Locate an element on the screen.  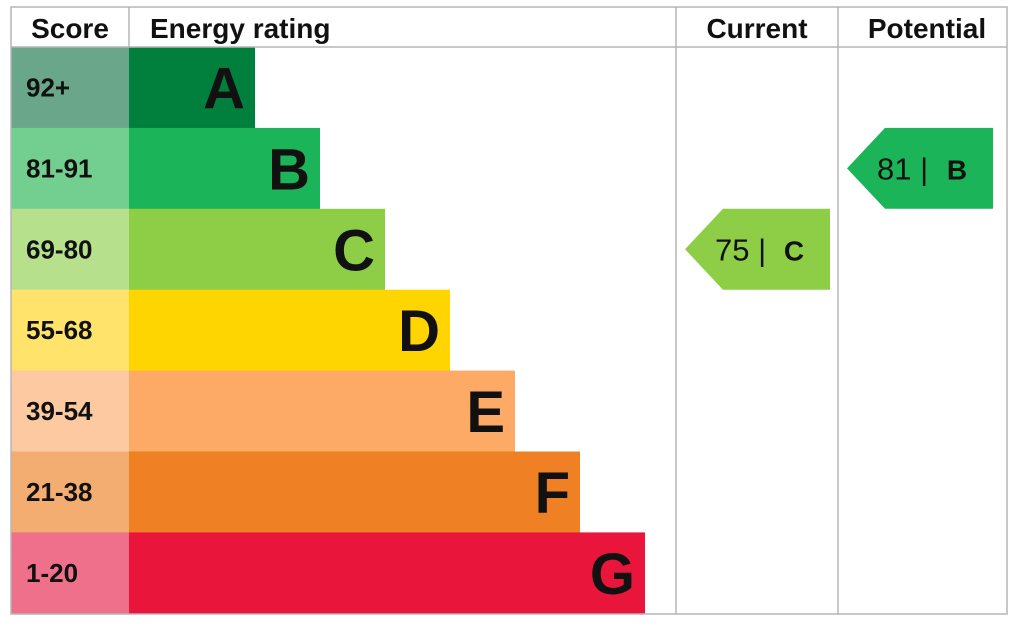
header-potential: Potential is located at coordinates (927, 28).